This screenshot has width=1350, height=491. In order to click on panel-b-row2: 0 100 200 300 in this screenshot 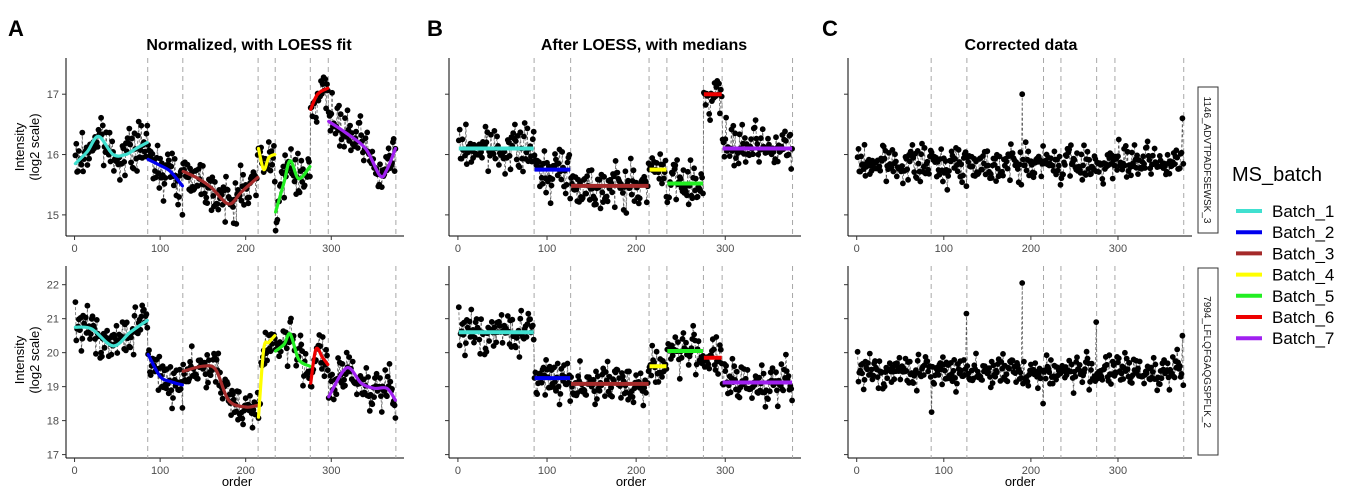, I will do `click(623, 371)`.